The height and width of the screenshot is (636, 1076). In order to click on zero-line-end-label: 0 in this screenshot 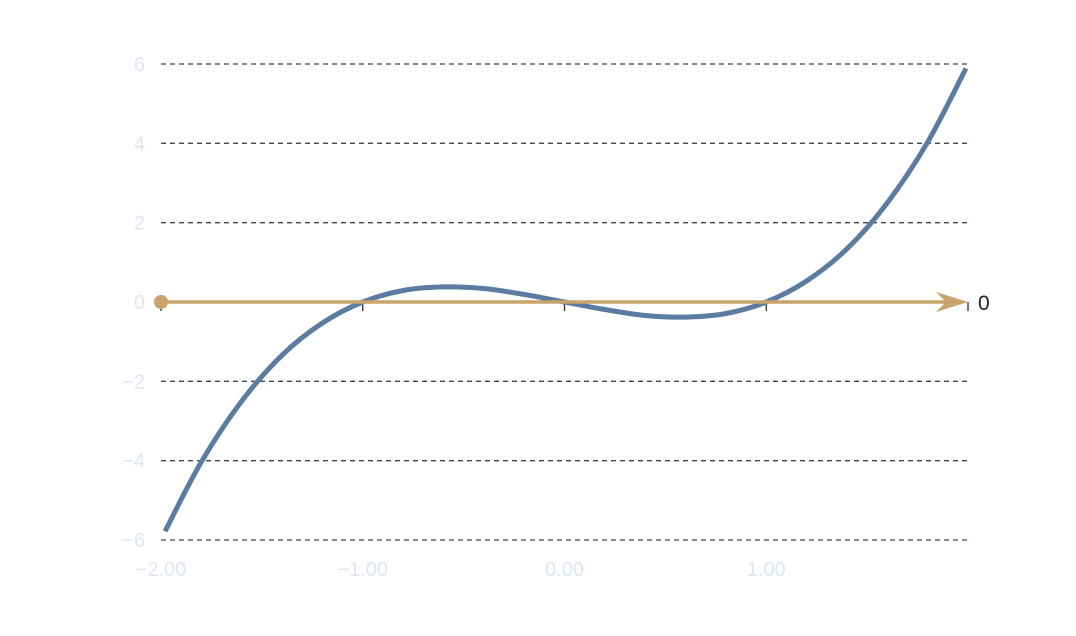, I will do `click(984, 303)`.